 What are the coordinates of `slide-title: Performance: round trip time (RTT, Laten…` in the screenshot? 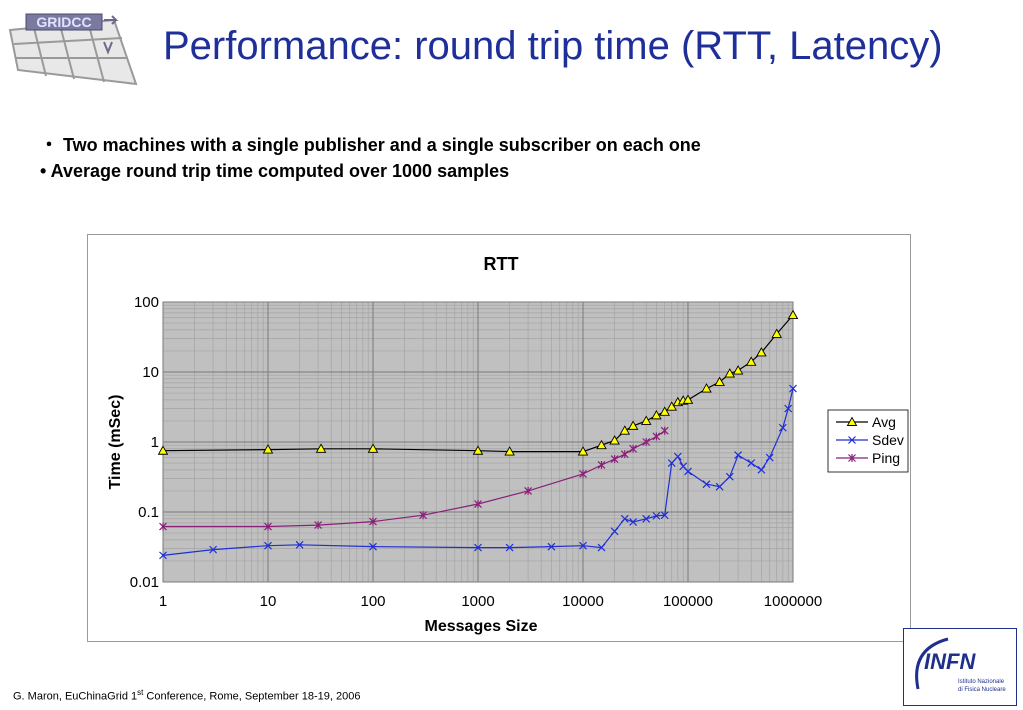 It's located at (553, 46).